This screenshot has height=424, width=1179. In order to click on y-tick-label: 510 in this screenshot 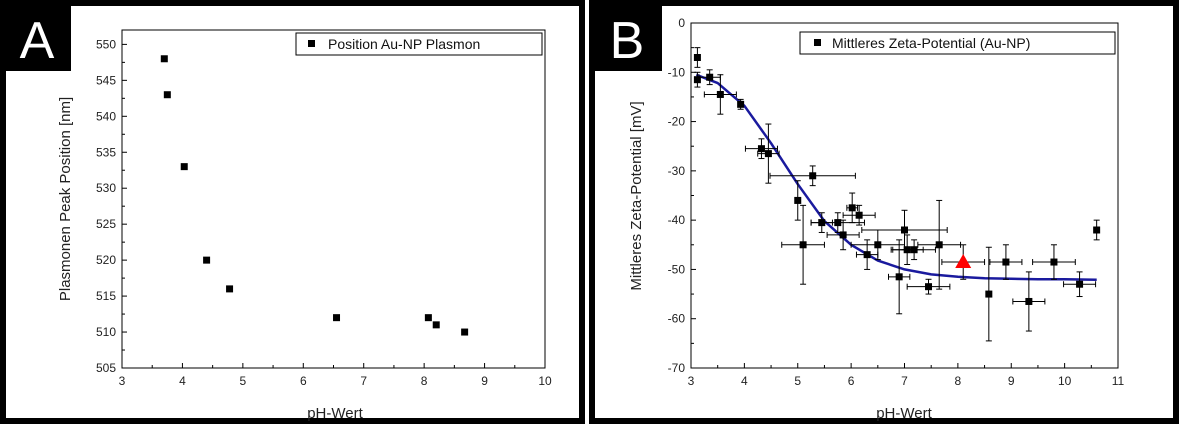, I will do `click(106, 332)`.